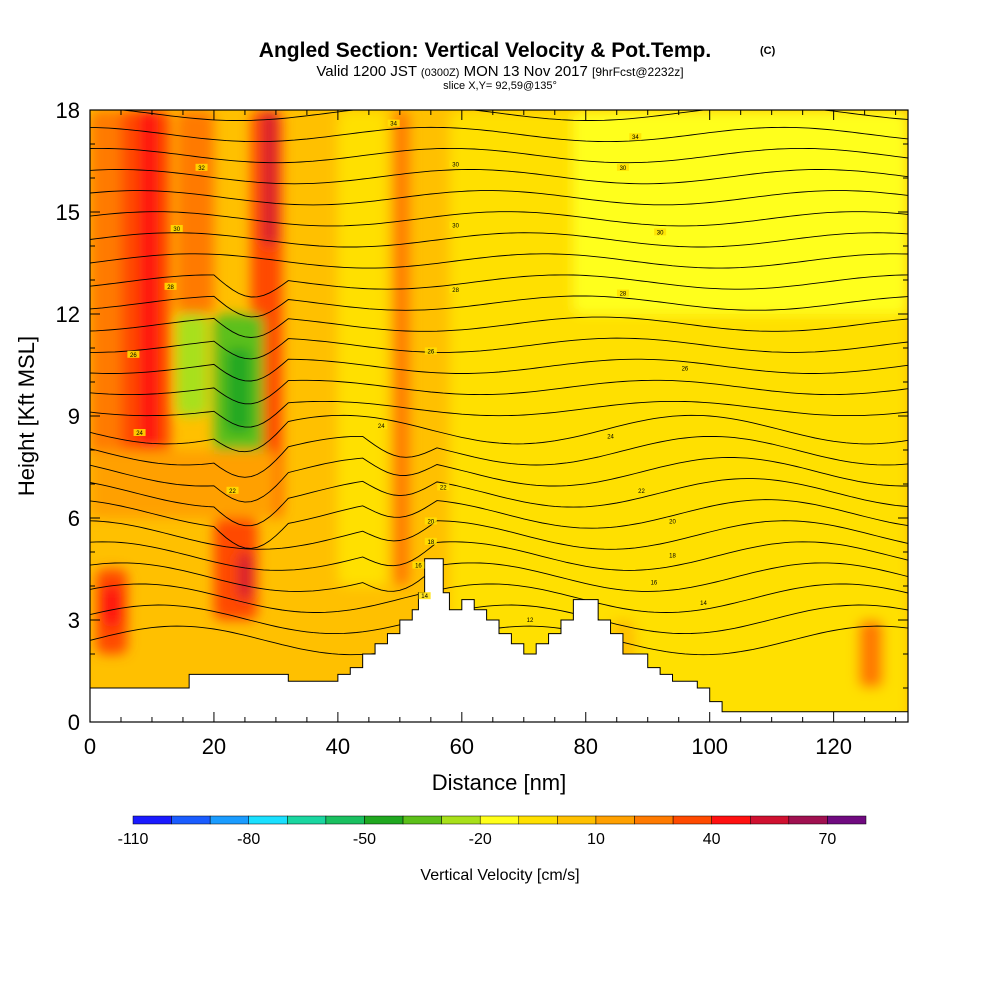 Image resolution: width=1000 pixels, height=1000 pixels. I want to click on contour-label: 16, so click(418, 567).